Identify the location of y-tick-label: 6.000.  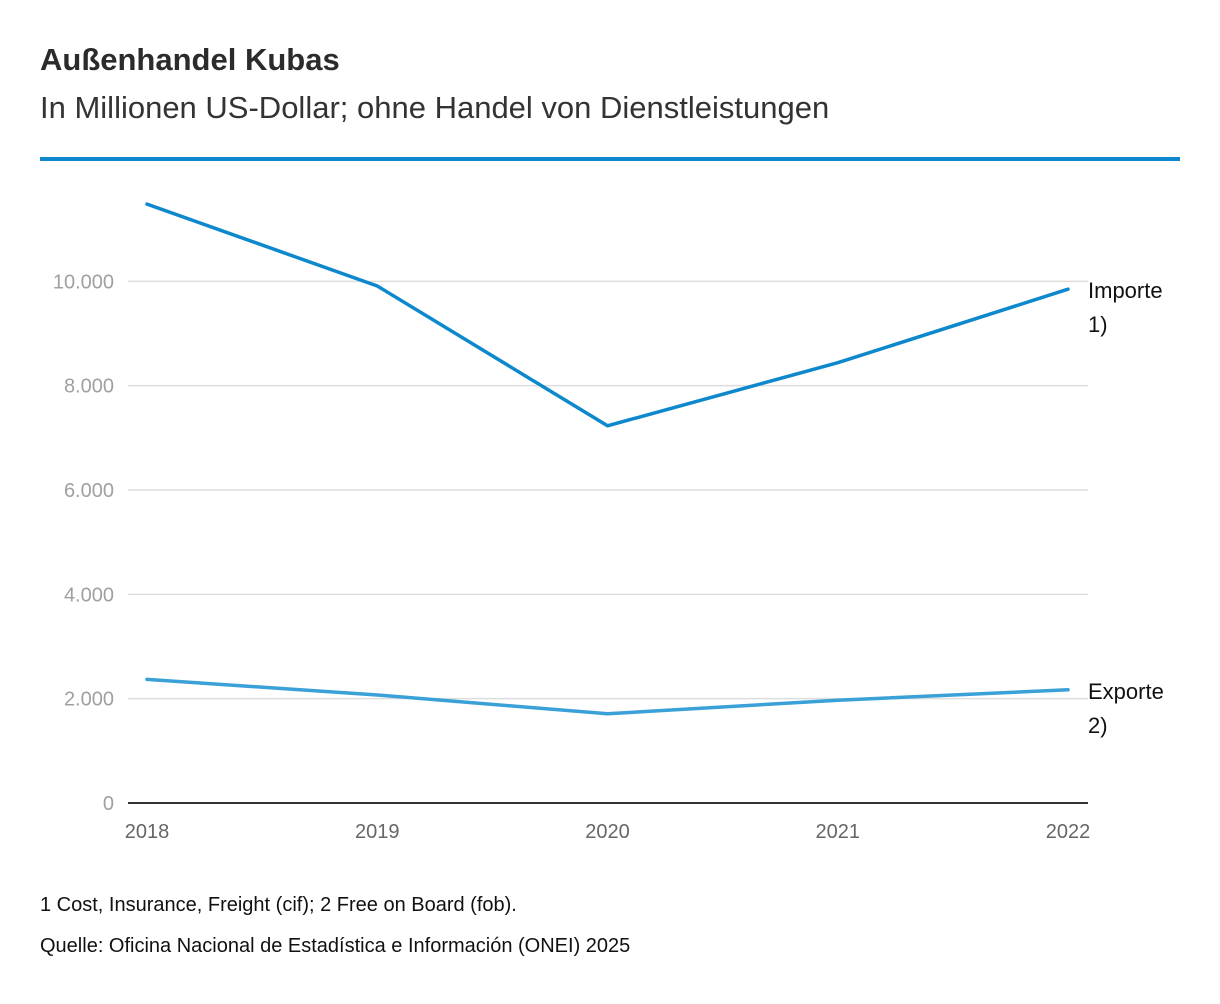
(89, 491).